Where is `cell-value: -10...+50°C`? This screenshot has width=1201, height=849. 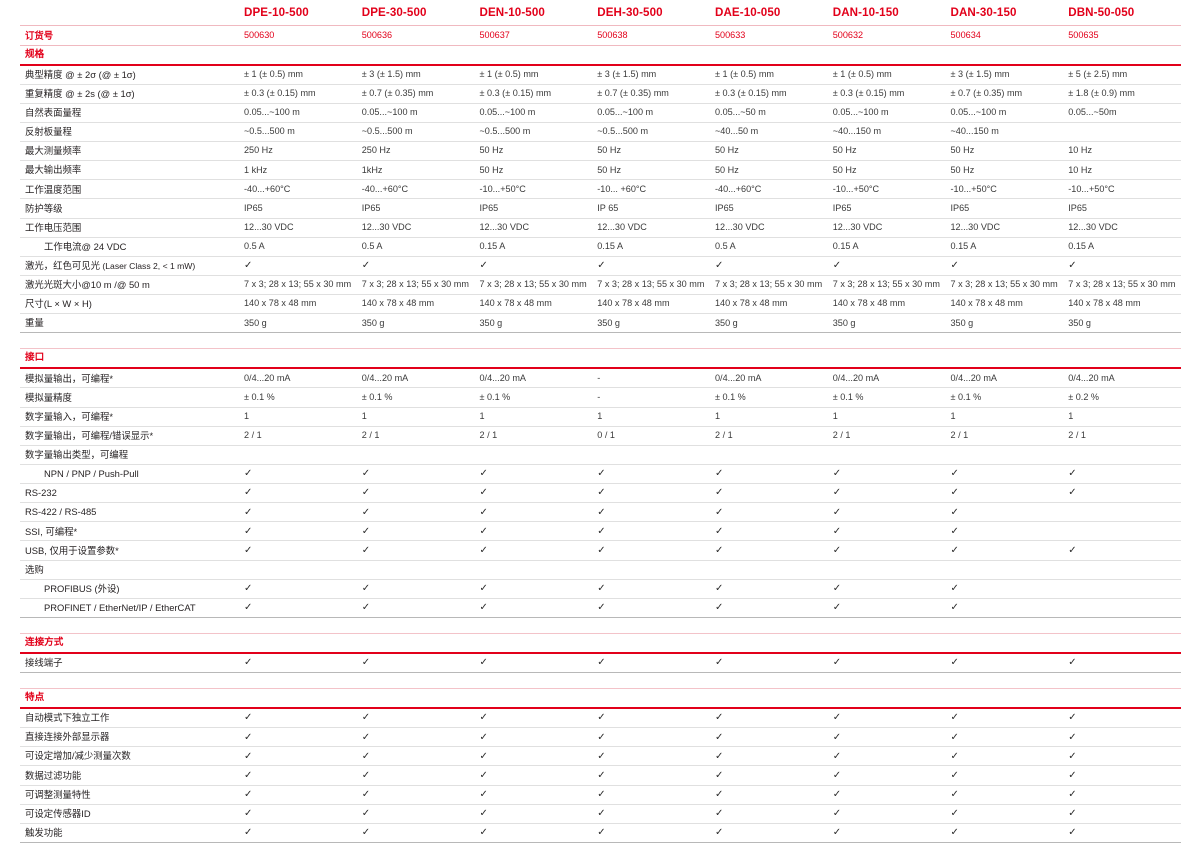
cell-value: -10...+50°C is located at coordinates (1004, 189).